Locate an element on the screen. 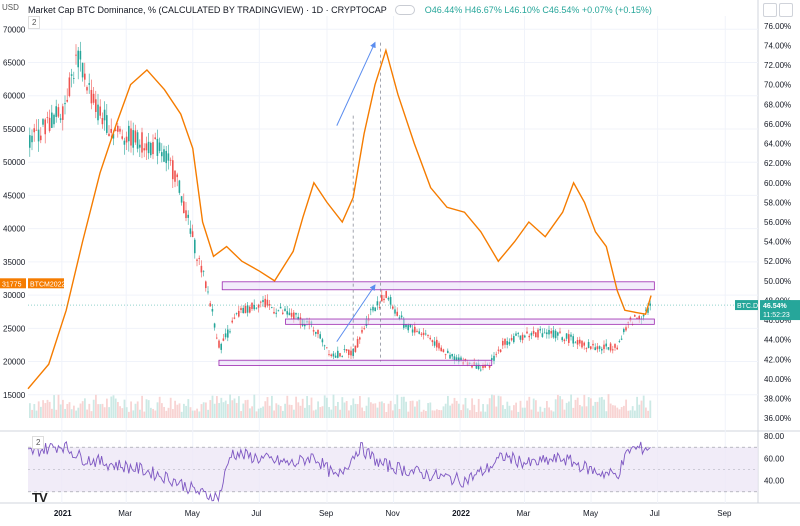 This screenshot has height=526, width=800. settings-icon is located at coordinates (770, 10).